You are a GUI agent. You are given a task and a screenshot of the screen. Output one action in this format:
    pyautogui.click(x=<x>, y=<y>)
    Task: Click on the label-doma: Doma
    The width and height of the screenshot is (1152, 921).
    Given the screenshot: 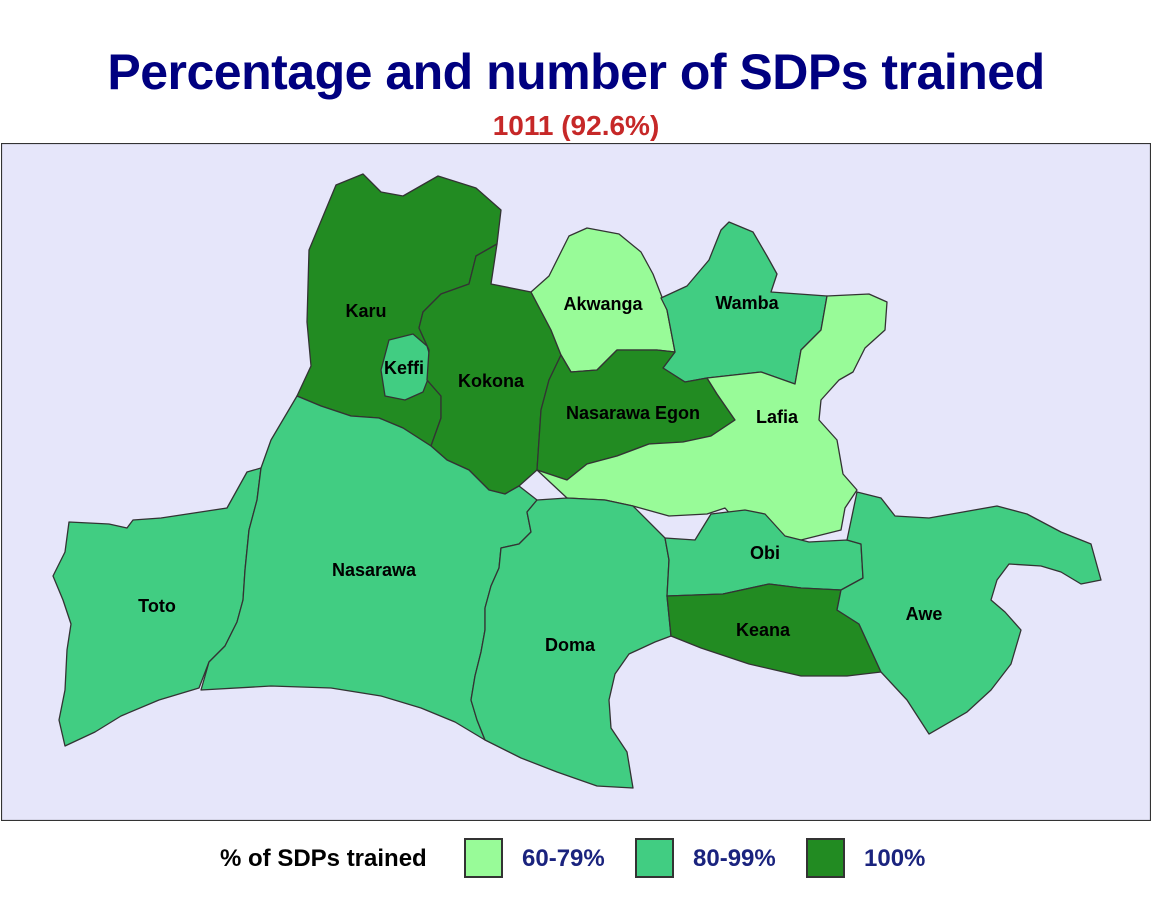 What is the action you would take?
    pyautogui.click(x=570, y=645)
    